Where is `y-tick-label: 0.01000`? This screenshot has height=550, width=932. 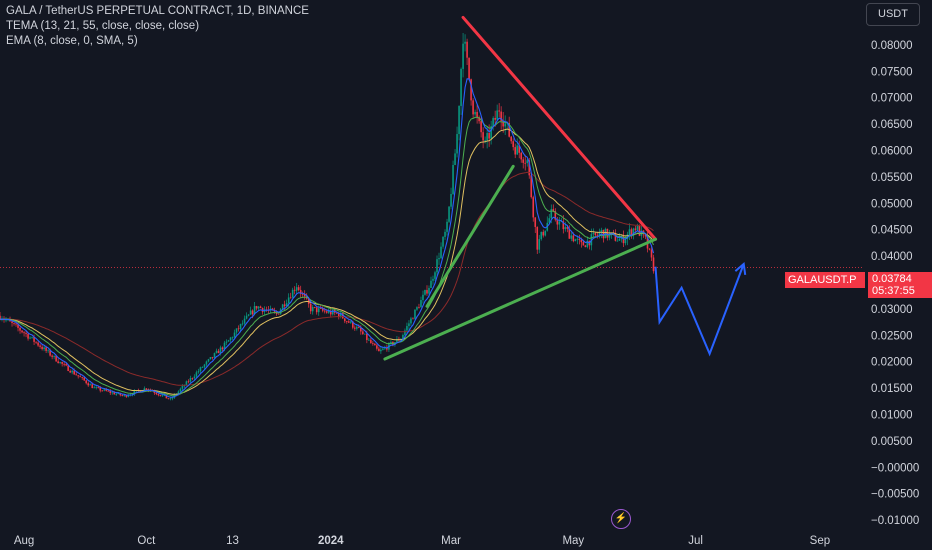 y-tick-label: 0.01000 is located at coordinates (892, 415).